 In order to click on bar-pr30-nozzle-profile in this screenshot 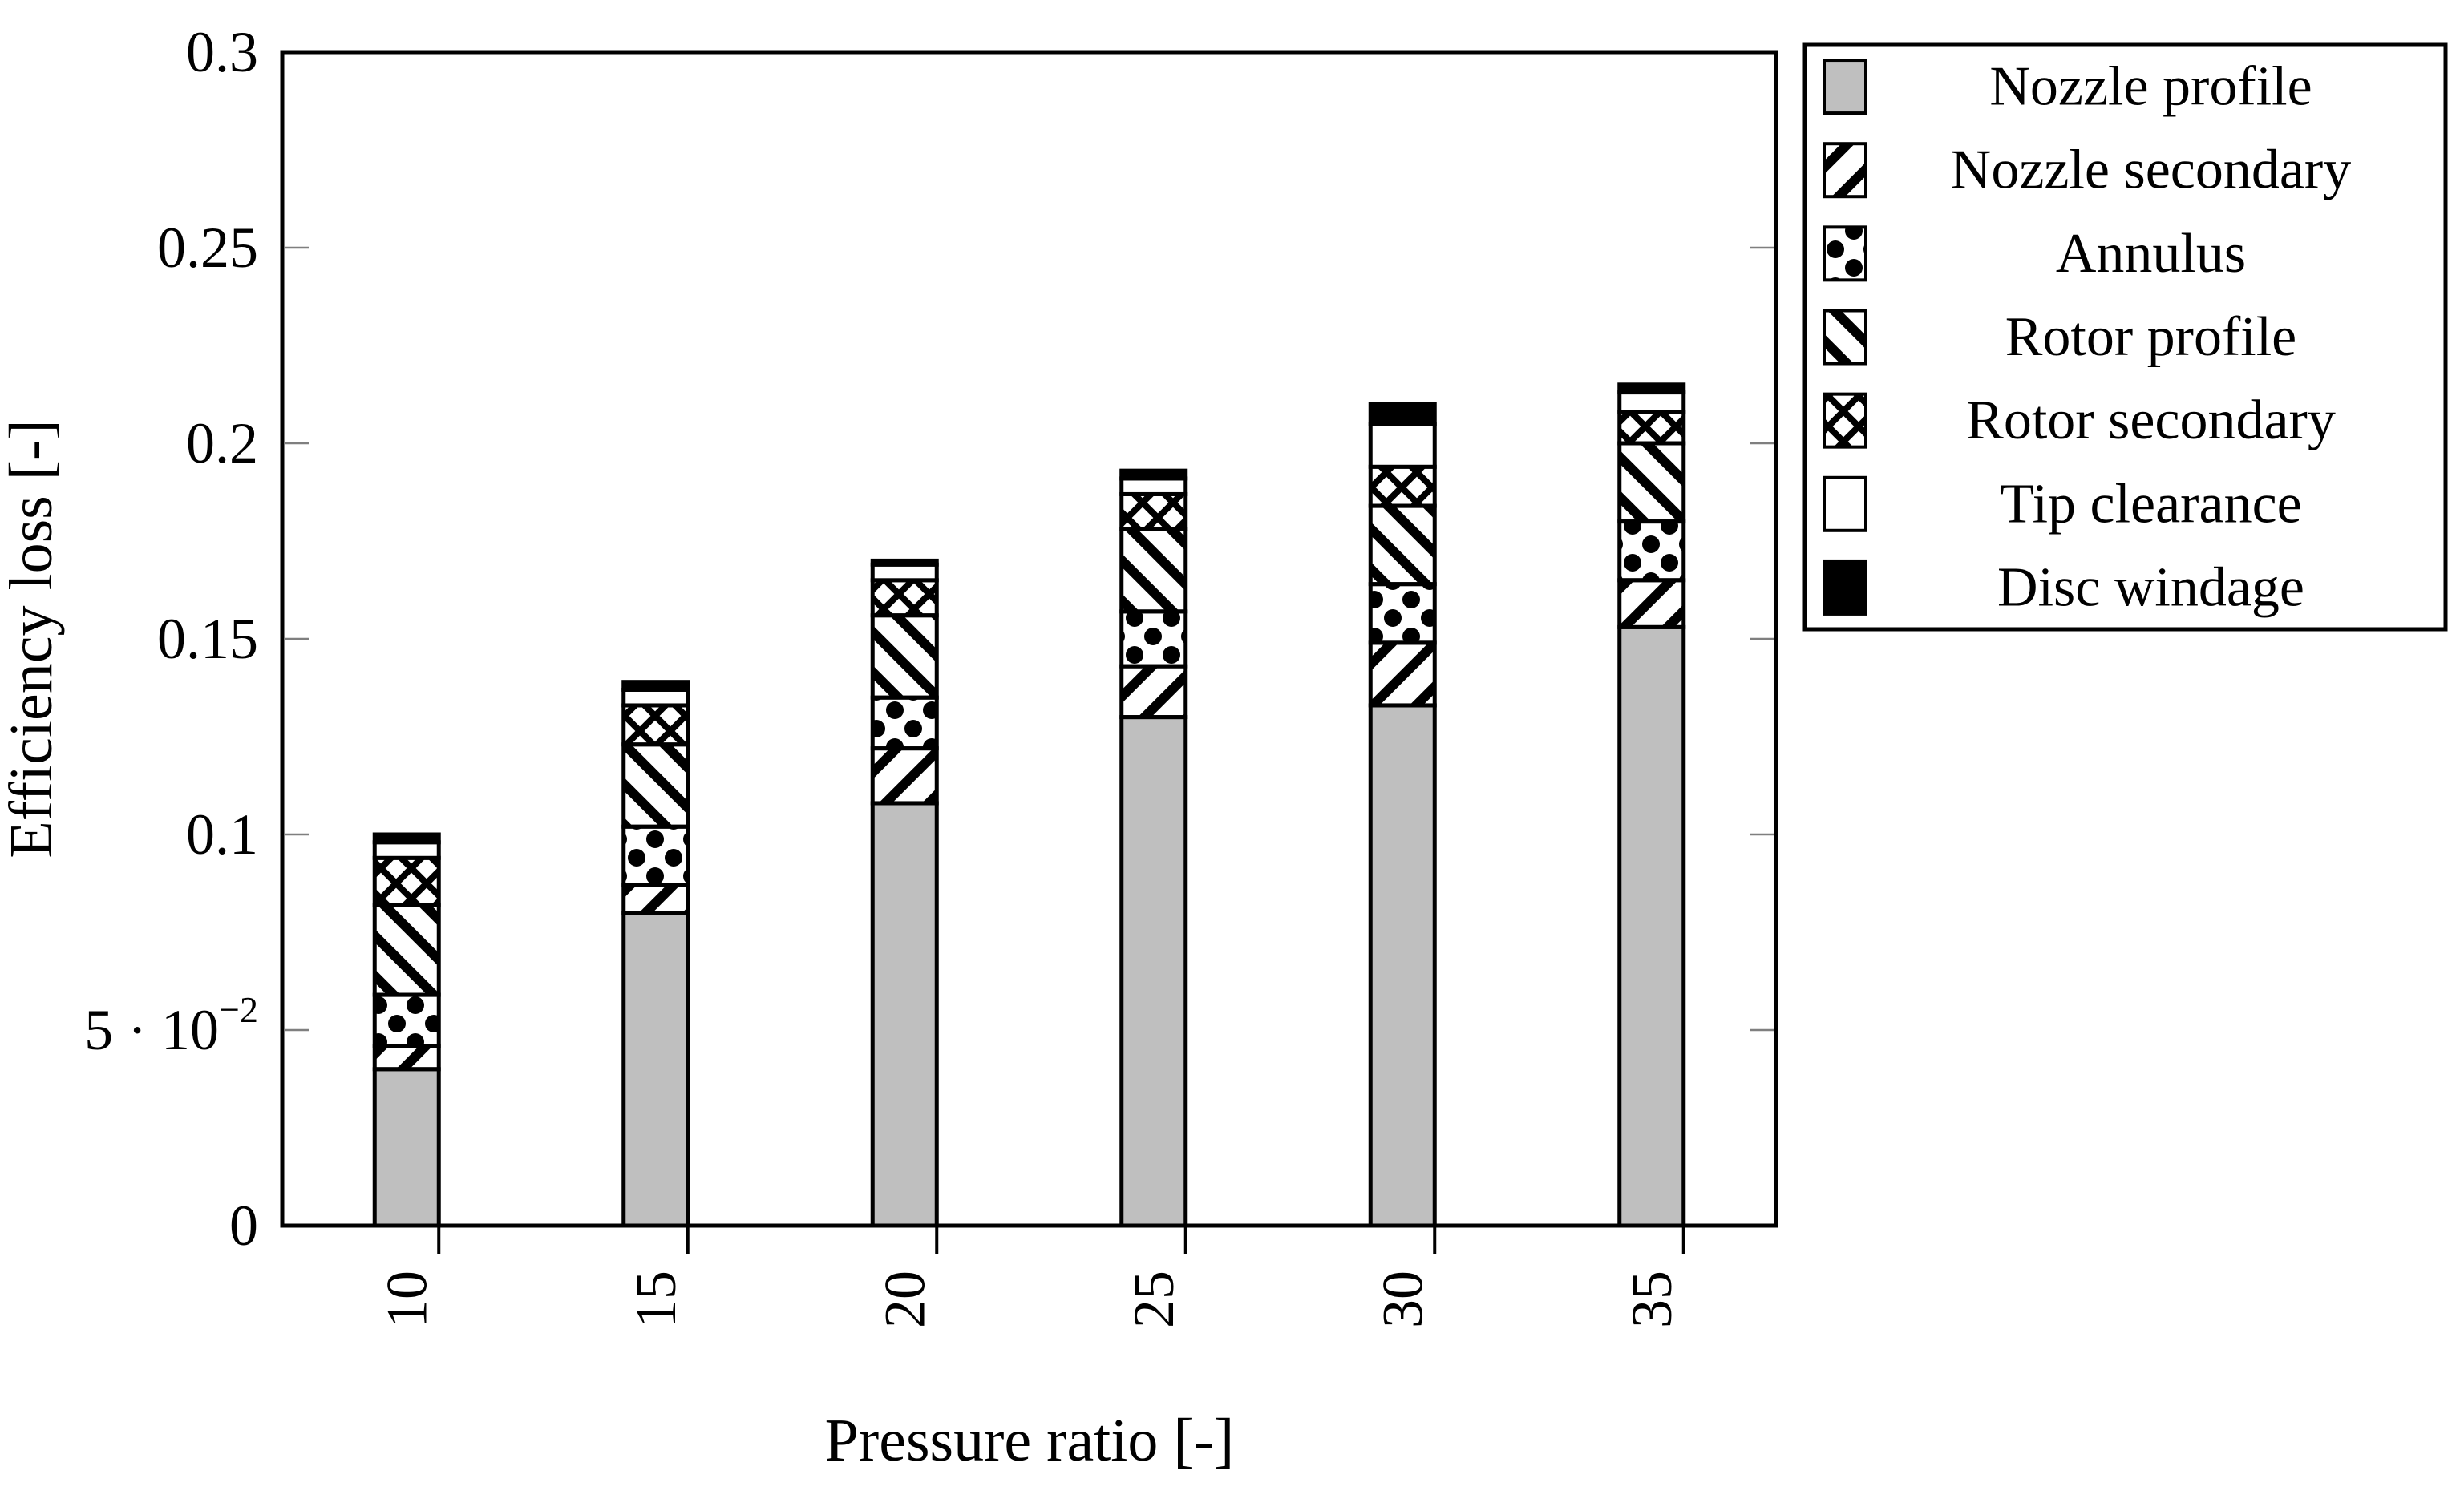, I will do `click(1402, 965)`.